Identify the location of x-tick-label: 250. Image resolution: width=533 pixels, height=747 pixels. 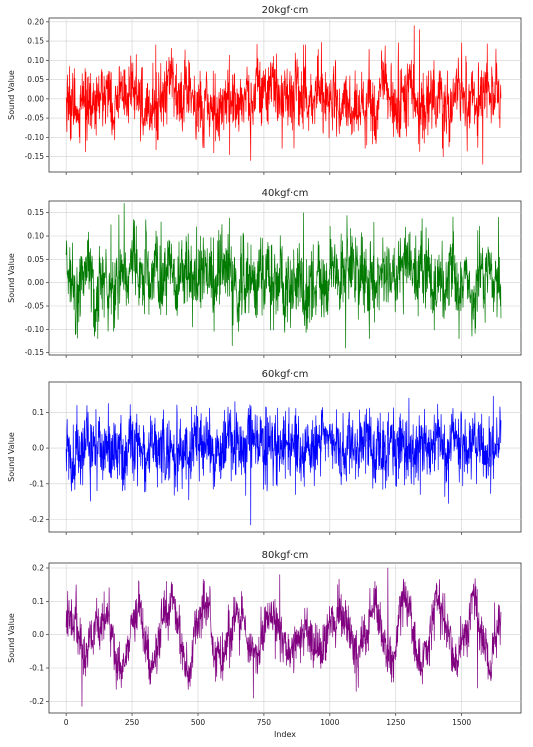
(132, 722).